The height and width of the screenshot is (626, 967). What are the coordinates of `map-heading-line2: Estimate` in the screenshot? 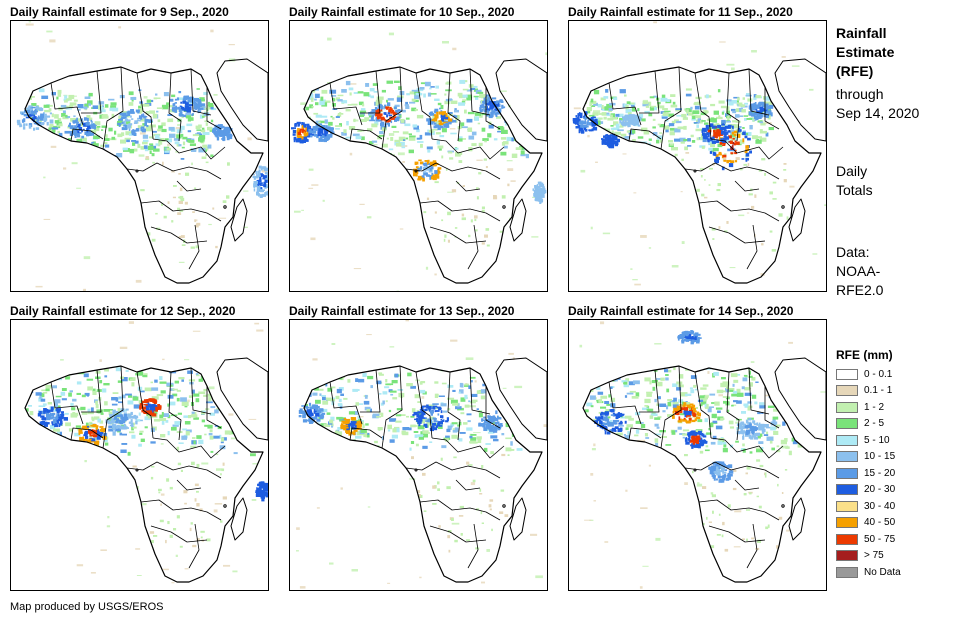 It's located at (865, 52).